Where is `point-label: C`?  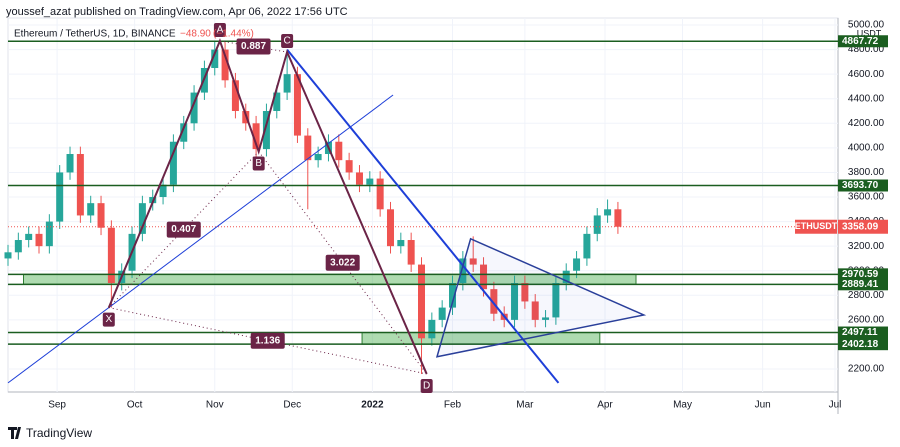
point-label: C is located at coordinates (286, 41).